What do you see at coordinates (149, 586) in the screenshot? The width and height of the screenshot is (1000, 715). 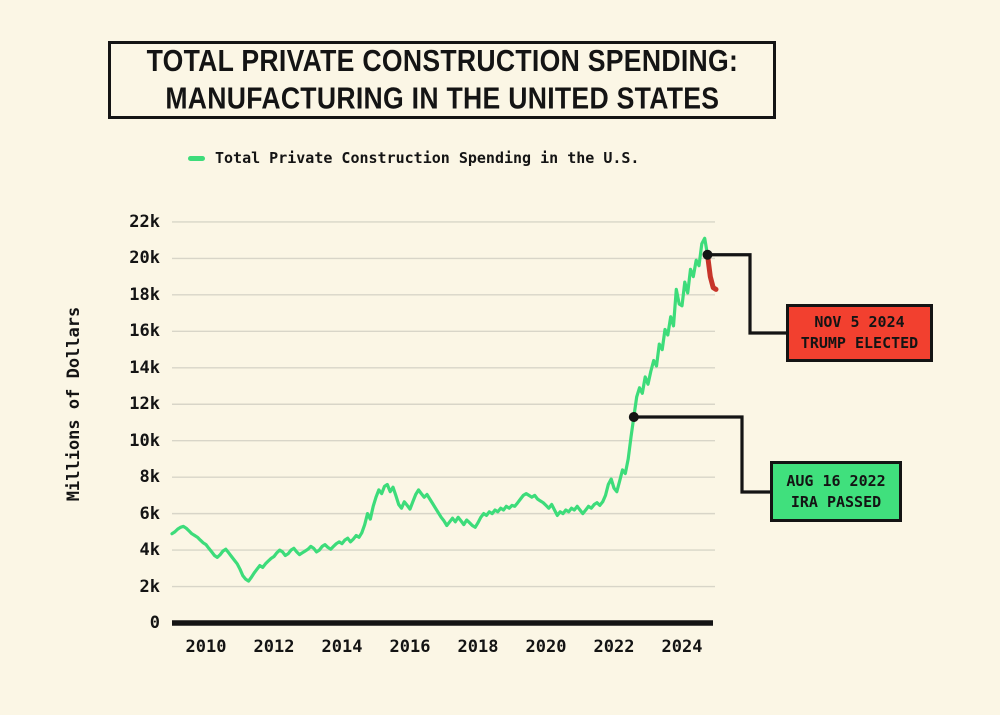 I see `y-tick-label: 2k` at bounding box center [149, 586].